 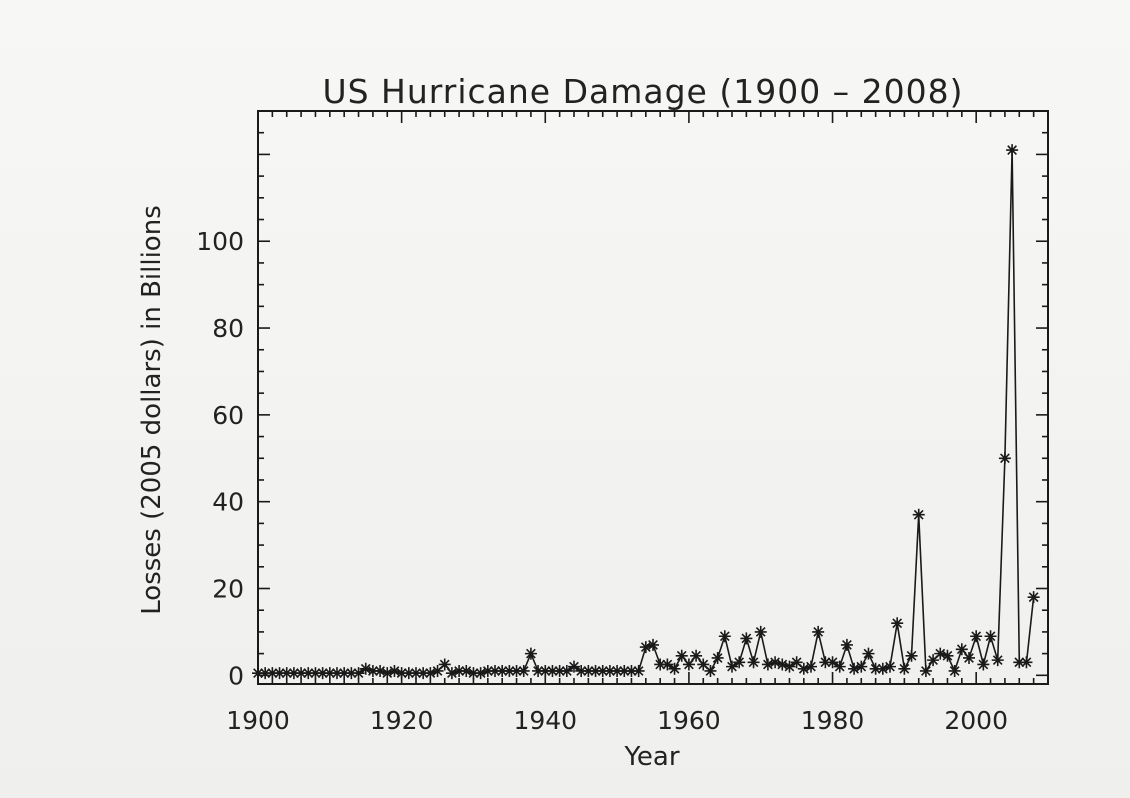 What do you see at coordinates (818, 631) in the screenshot?
I see `data-point-1978` at bounding box center [818, 631].